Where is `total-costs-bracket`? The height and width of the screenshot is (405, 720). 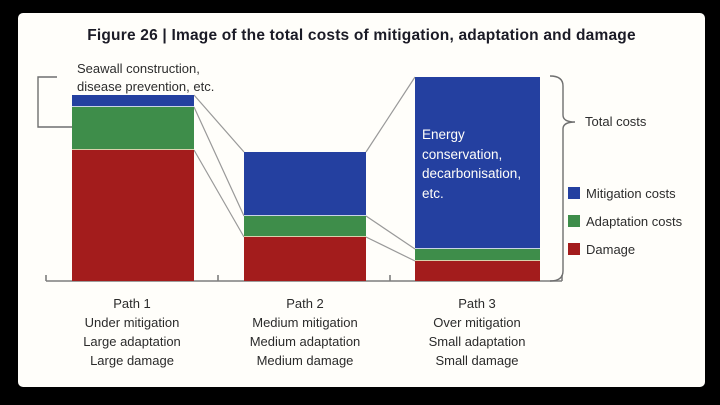 total-costs-bracket is located at coordinates (562, 178).